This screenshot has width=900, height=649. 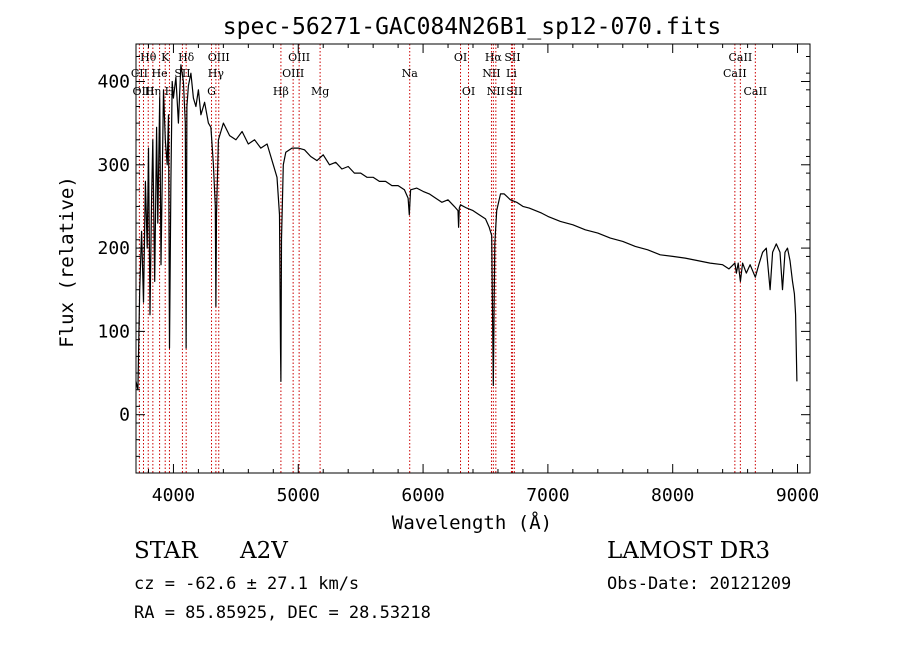 What do you see at coordinates (166, 551) in the screenshot?
I see `object-class: STAR` at bounding box center [166, 551].